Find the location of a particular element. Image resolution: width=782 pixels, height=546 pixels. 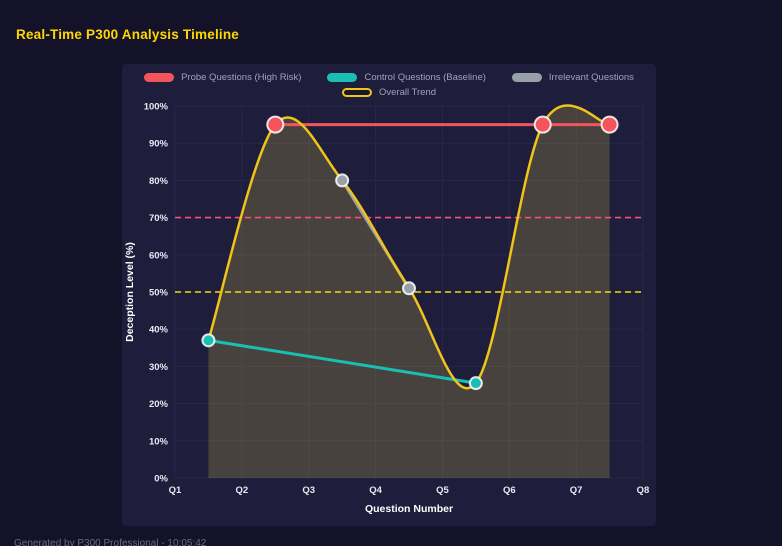

svg-text: 20% is located at coordinates (159, 404).